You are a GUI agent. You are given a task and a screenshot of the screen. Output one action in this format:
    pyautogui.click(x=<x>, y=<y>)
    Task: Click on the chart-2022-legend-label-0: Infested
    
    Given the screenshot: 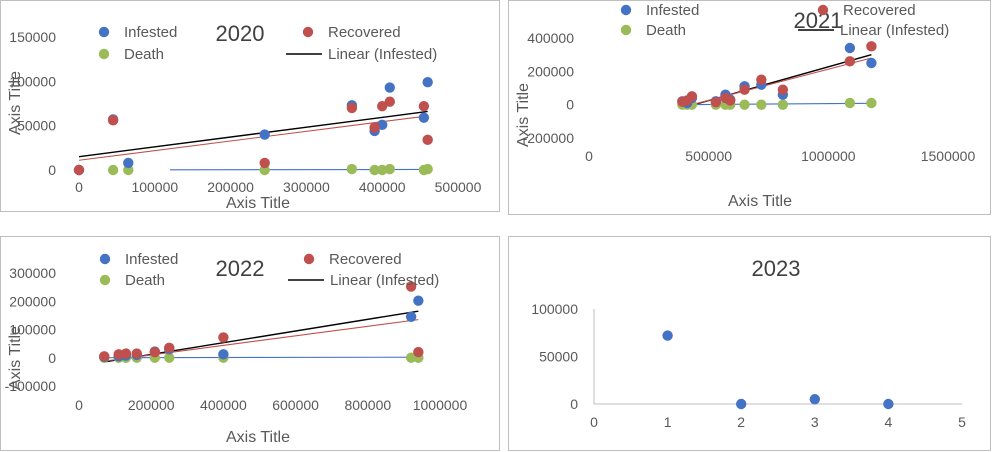 What is the action you would take?
    pyautogui.click(x=151, y=259)
    